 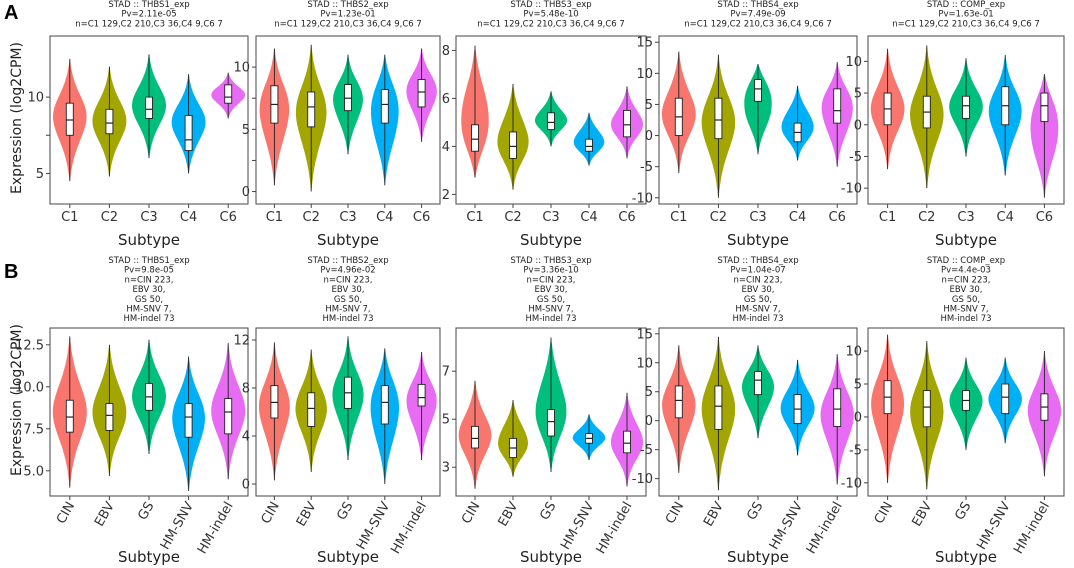 What do you see at coordinates (17, 118) in the screenshot?
I see `y-axis-label-a: Expression (log2CPM)` at bounding box center [17, 118].